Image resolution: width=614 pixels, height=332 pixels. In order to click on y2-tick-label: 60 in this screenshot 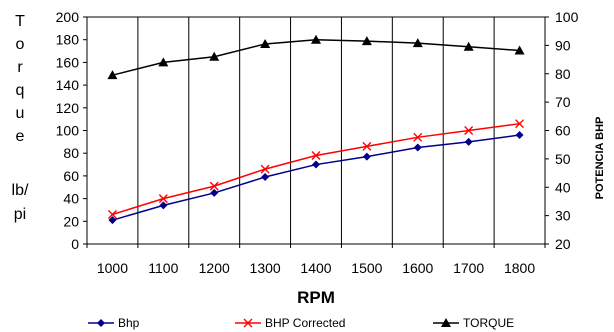, I will do `click(563, 131)`.